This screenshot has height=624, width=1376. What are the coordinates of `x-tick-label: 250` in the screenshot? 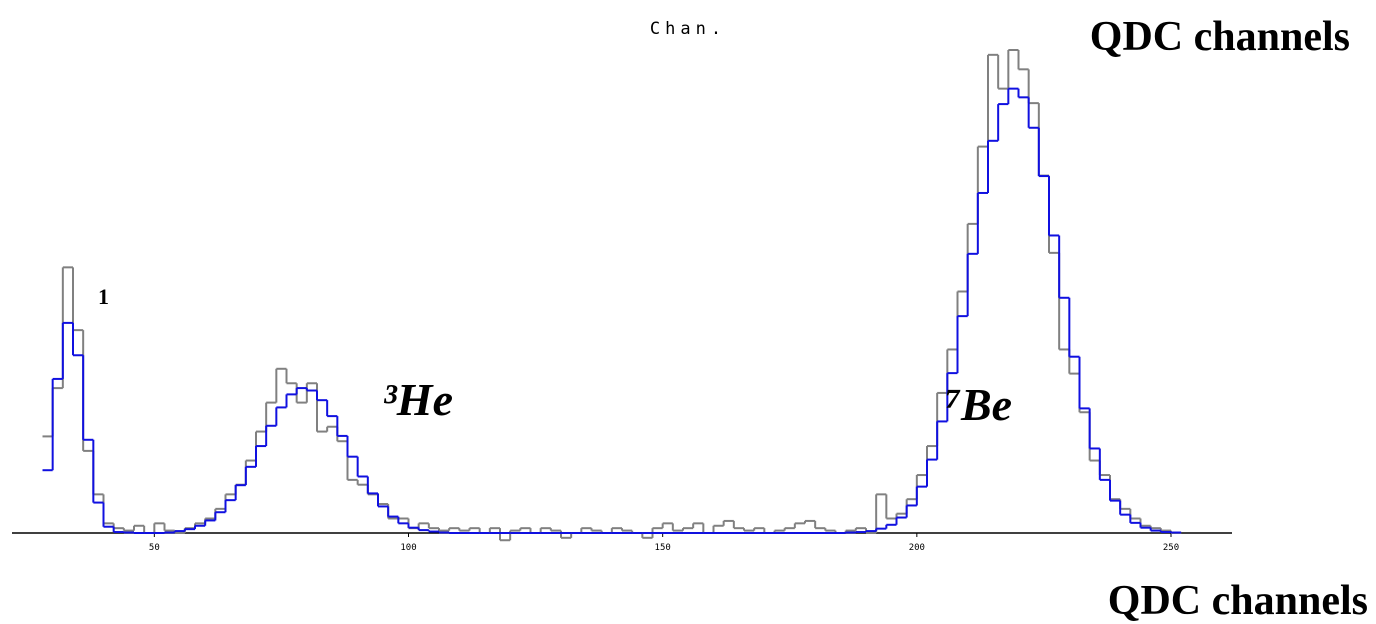 It's located at (1171, 548).